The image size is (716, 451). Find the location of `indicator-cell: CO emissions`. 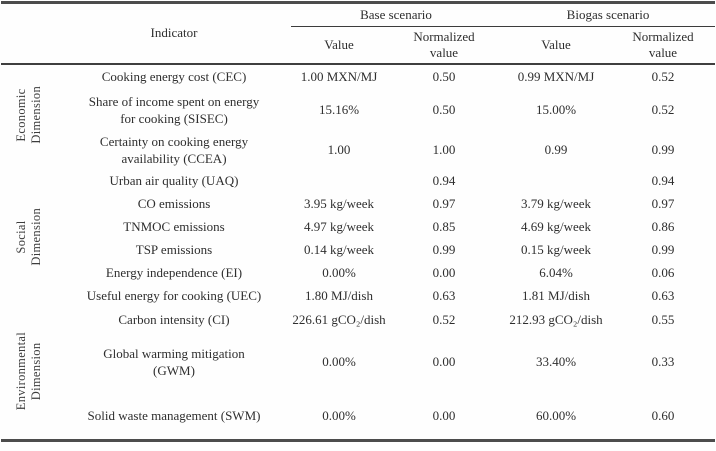

indicator-cell: CO emissions is located at coordinates (174, 203).